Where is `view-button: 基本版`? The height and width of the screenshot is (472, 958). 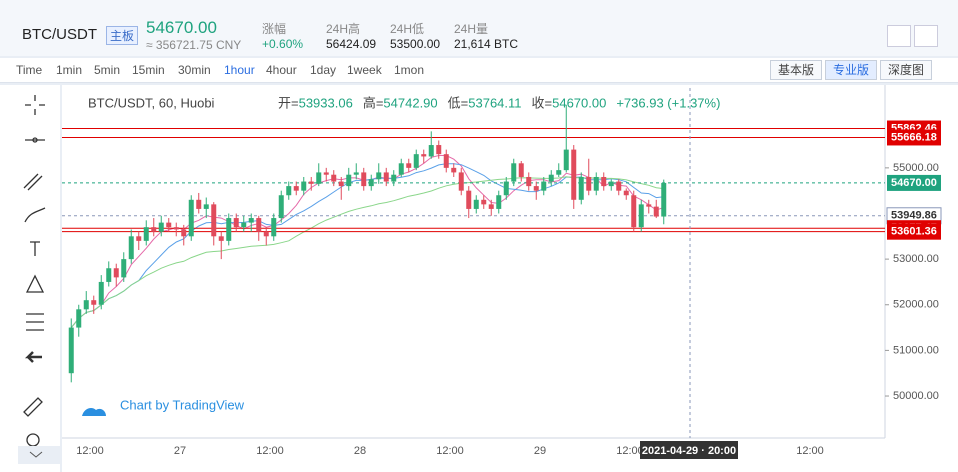 view-button: 基本版 is located at coordinates (796, 70).